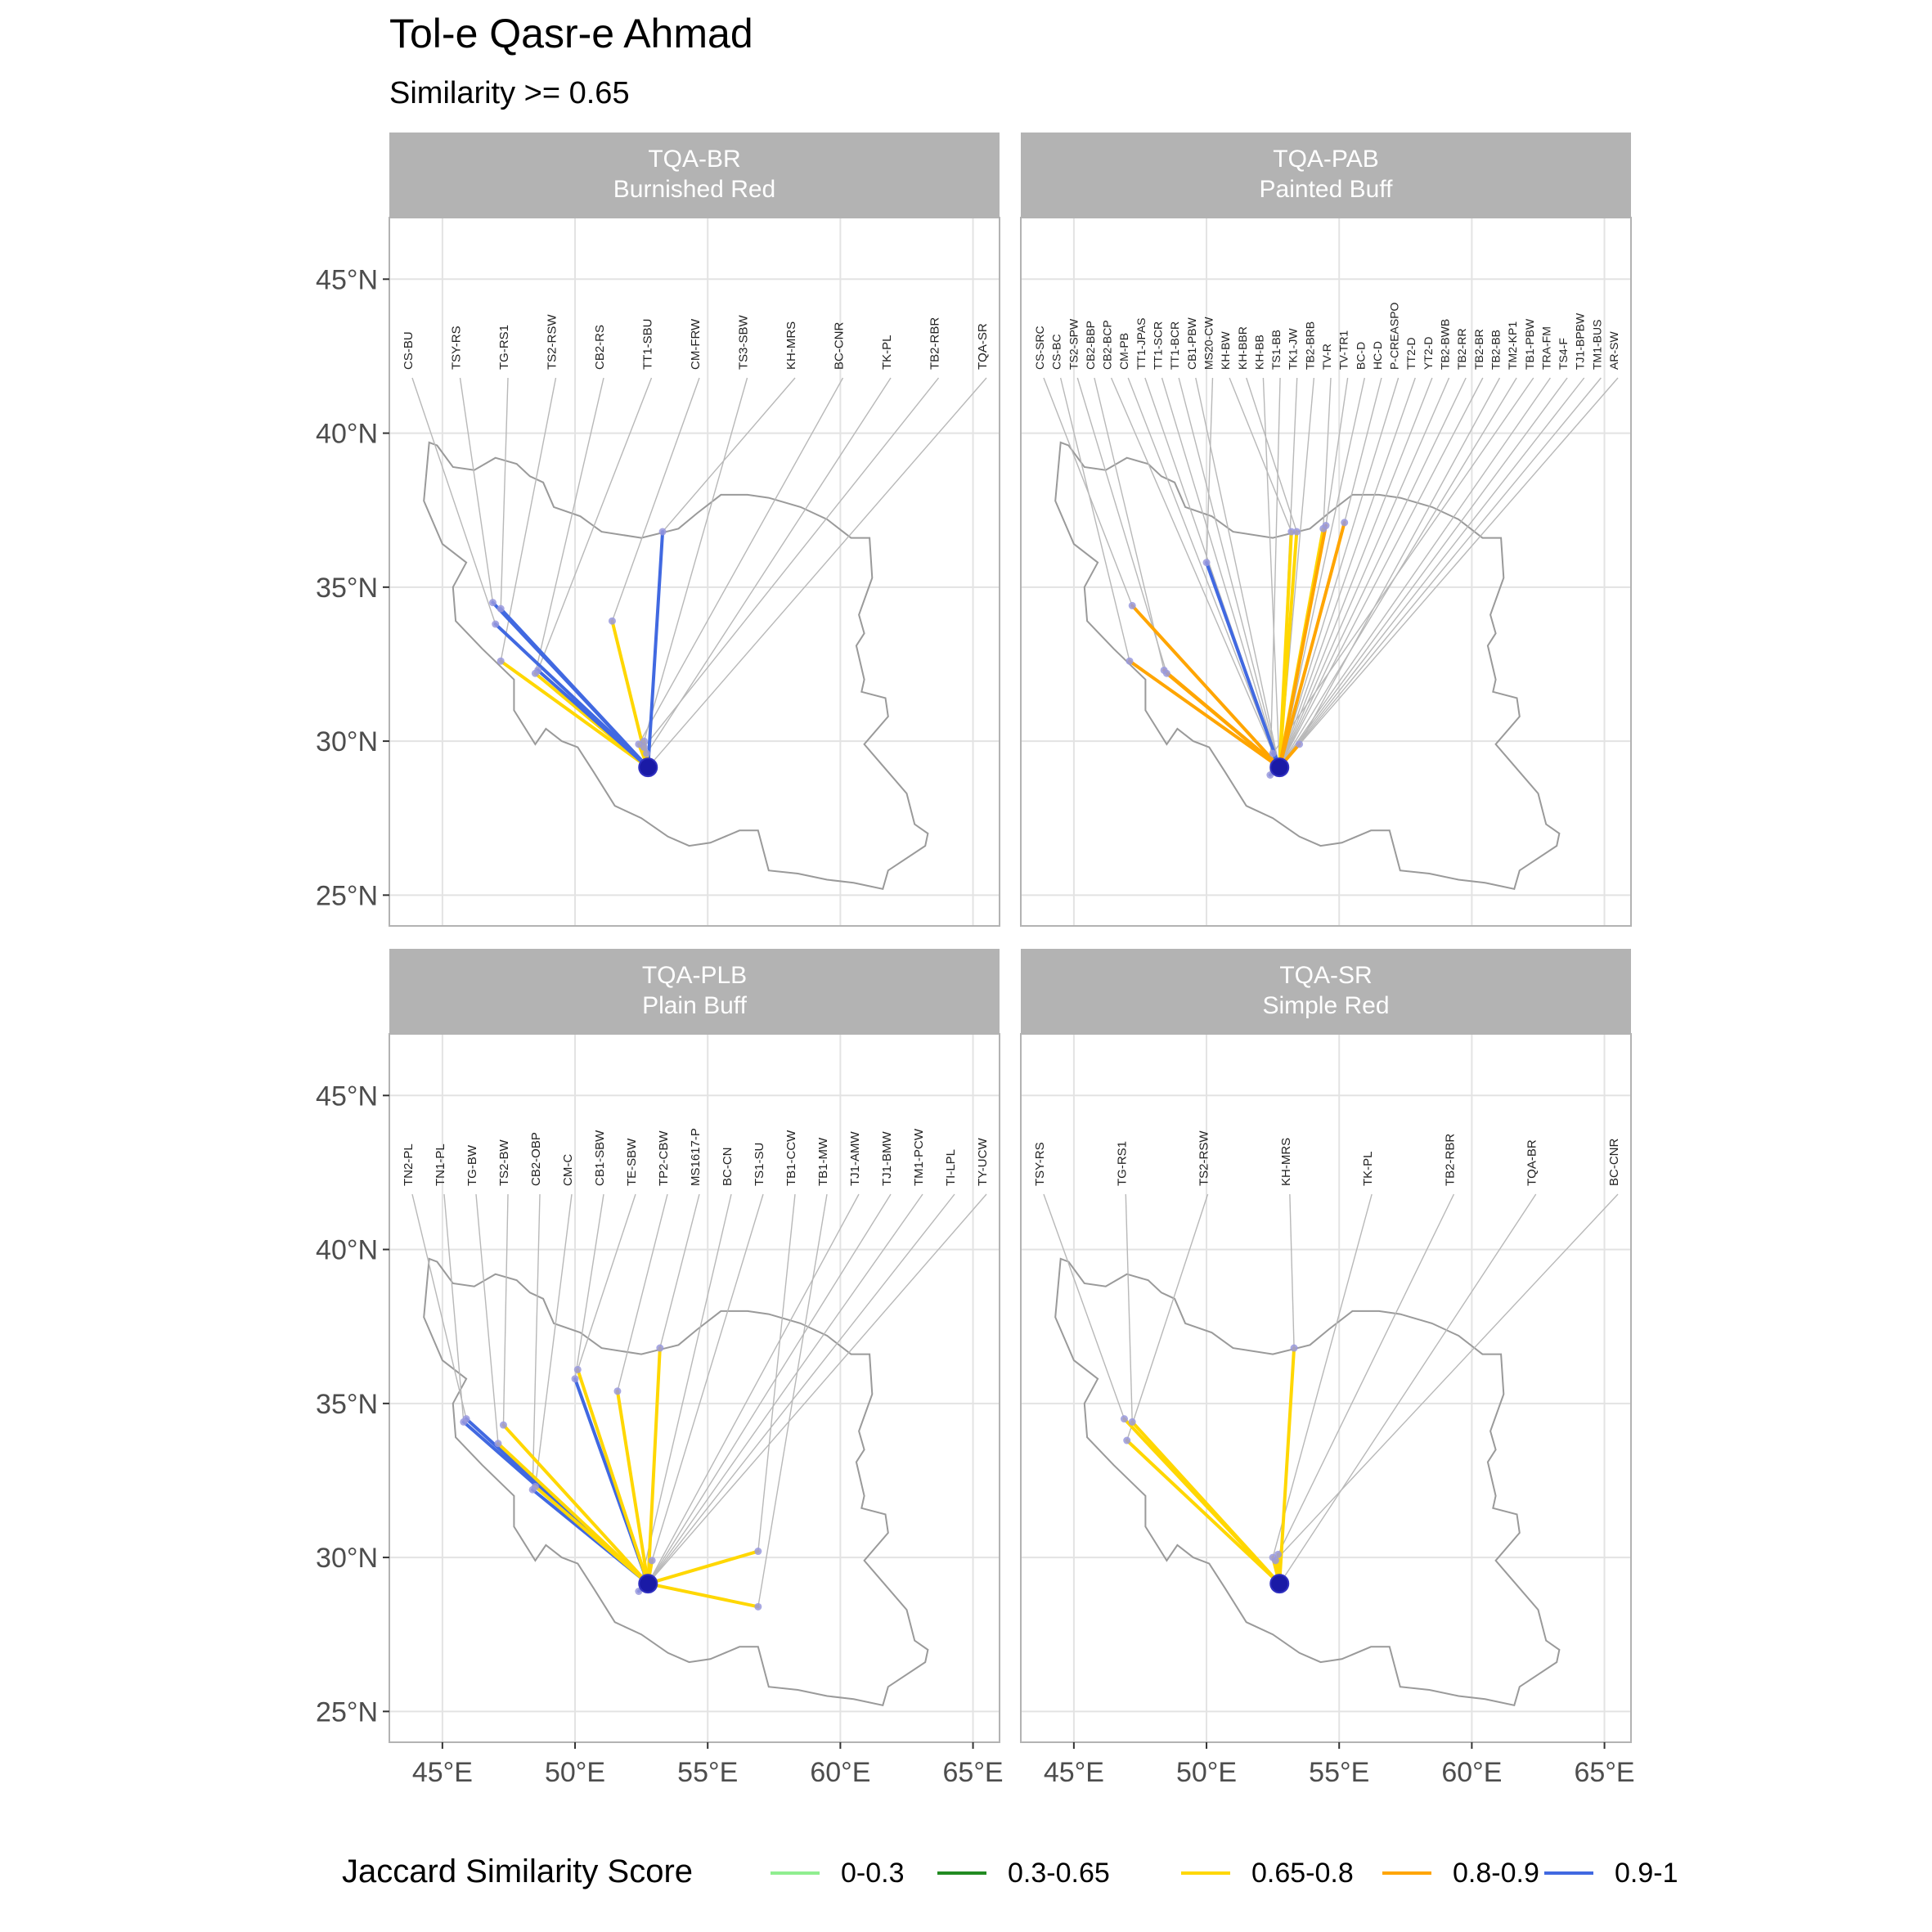  Describe the element at coordinates (1039, 348) in the screenshot. I see `site-label: CS-SRC` at that location.